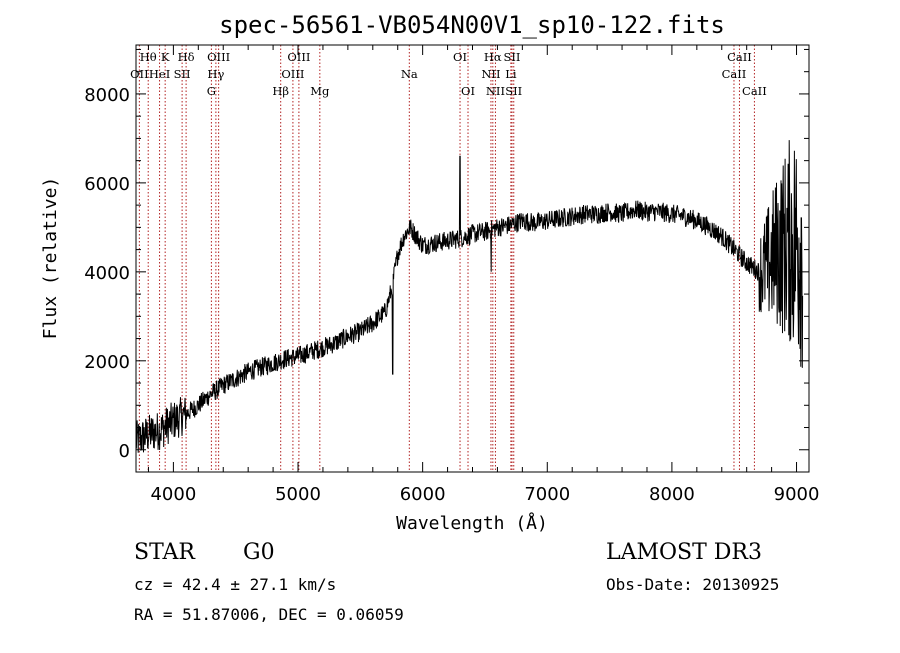 This screenshot has height=653, width=900. What do you see at coordinates (148, 57) in the screenshot?
I see `spectral-line-label: Hθ` at bounding box center [148, 57].